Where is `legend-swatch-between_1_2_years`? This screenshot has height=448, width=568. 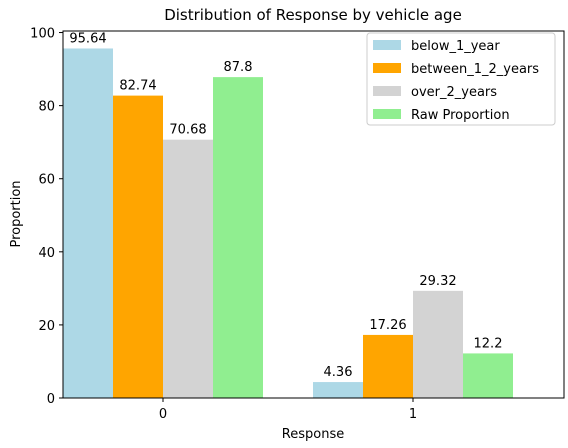
legend-swatch-between_1_2_years is located at coordinates (387, 68).